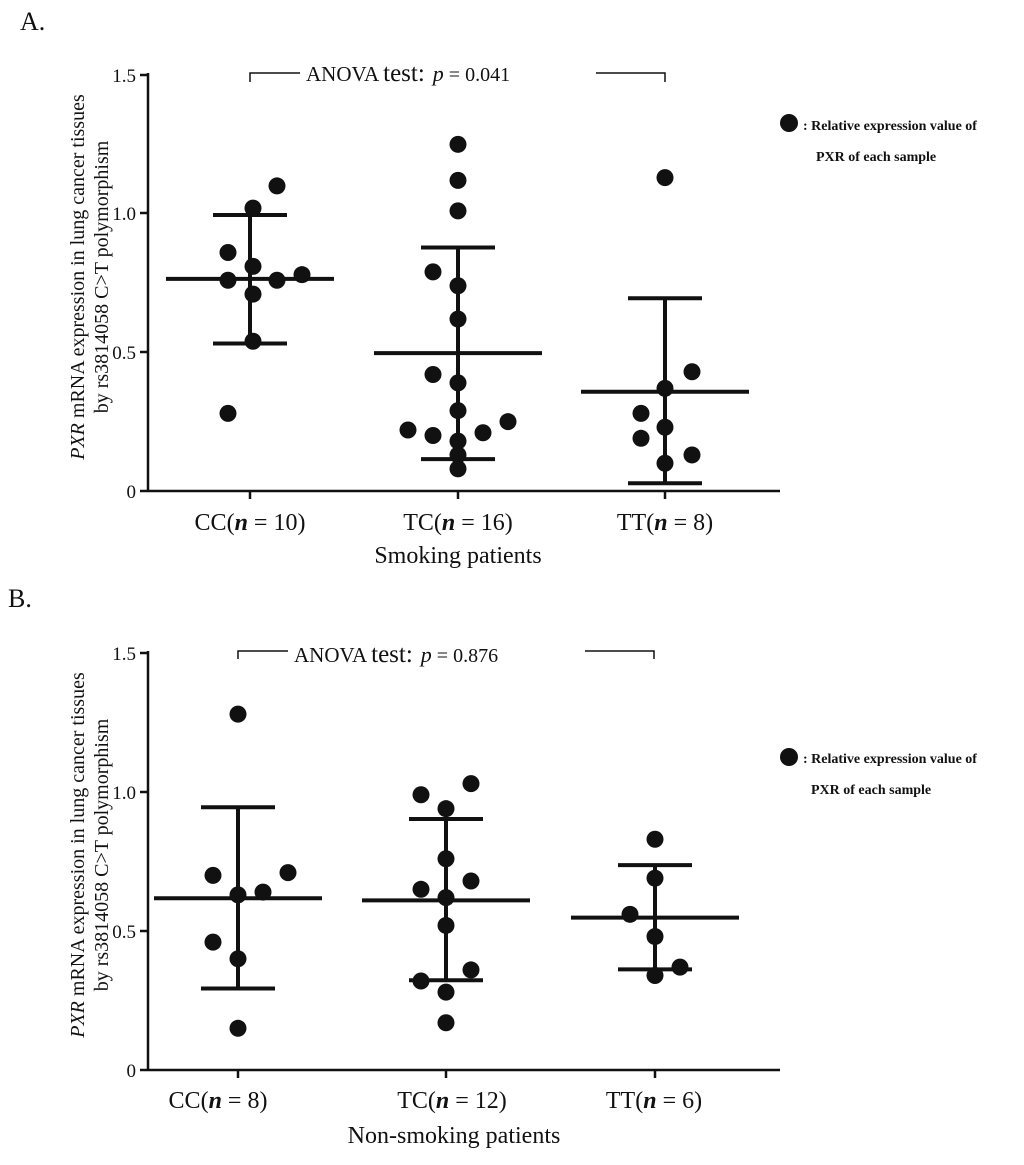  What do you see at coordinates (132, 492) in the screenshot?
I see `y-tick-label-a-0: 0` at bounding box center [132, 492].